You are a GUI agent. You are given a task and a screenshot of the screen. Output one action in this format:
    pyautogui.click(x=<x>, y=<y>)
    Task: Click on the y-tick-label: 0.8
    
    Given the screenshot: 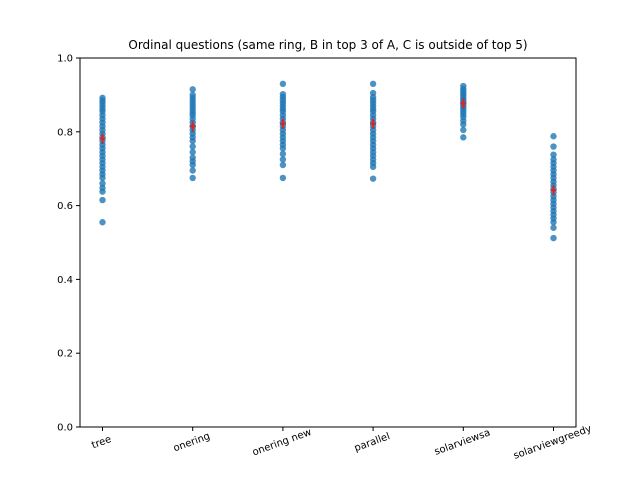 What is the action you would take?
    pyautogui.click(x=65, y=132)
    